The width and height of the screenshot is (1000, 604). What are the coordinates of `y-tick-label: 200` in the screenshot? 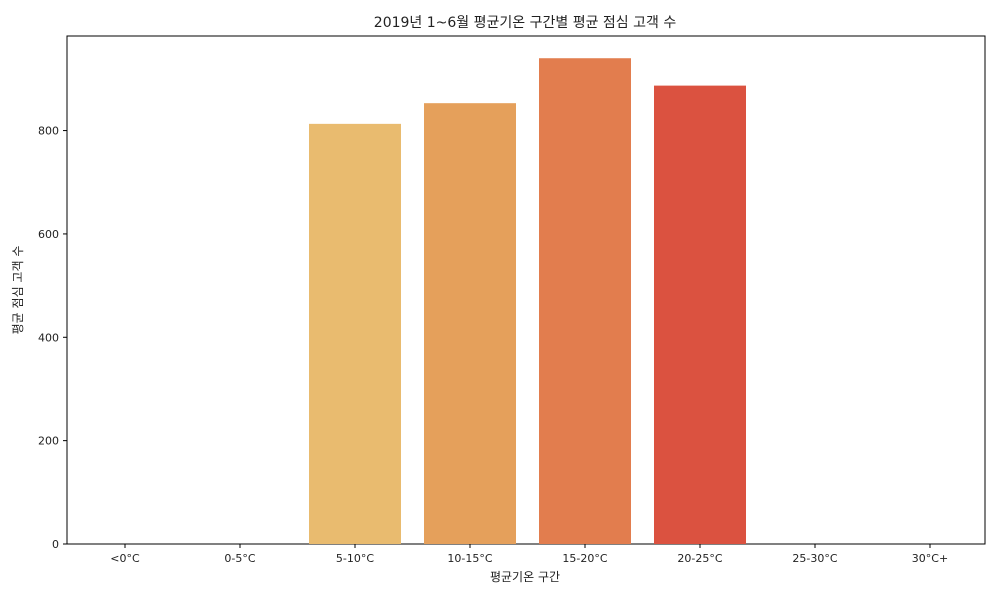 It's located at (48, 441).